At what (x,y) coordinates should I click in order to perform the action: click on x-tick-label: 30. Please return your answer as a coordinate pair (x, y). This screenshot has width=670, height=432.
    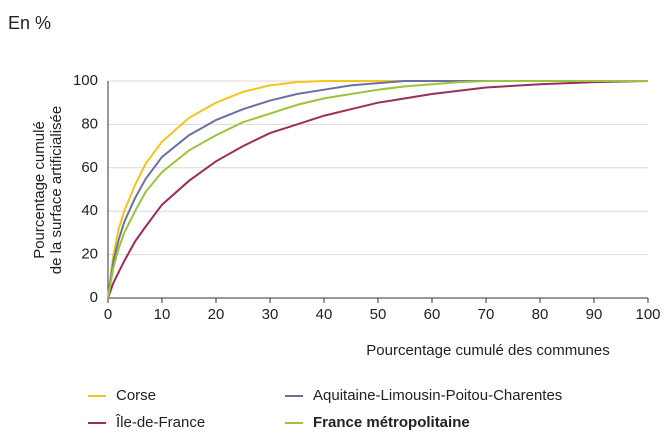
    Looking at the image, I should click on (270, 314).